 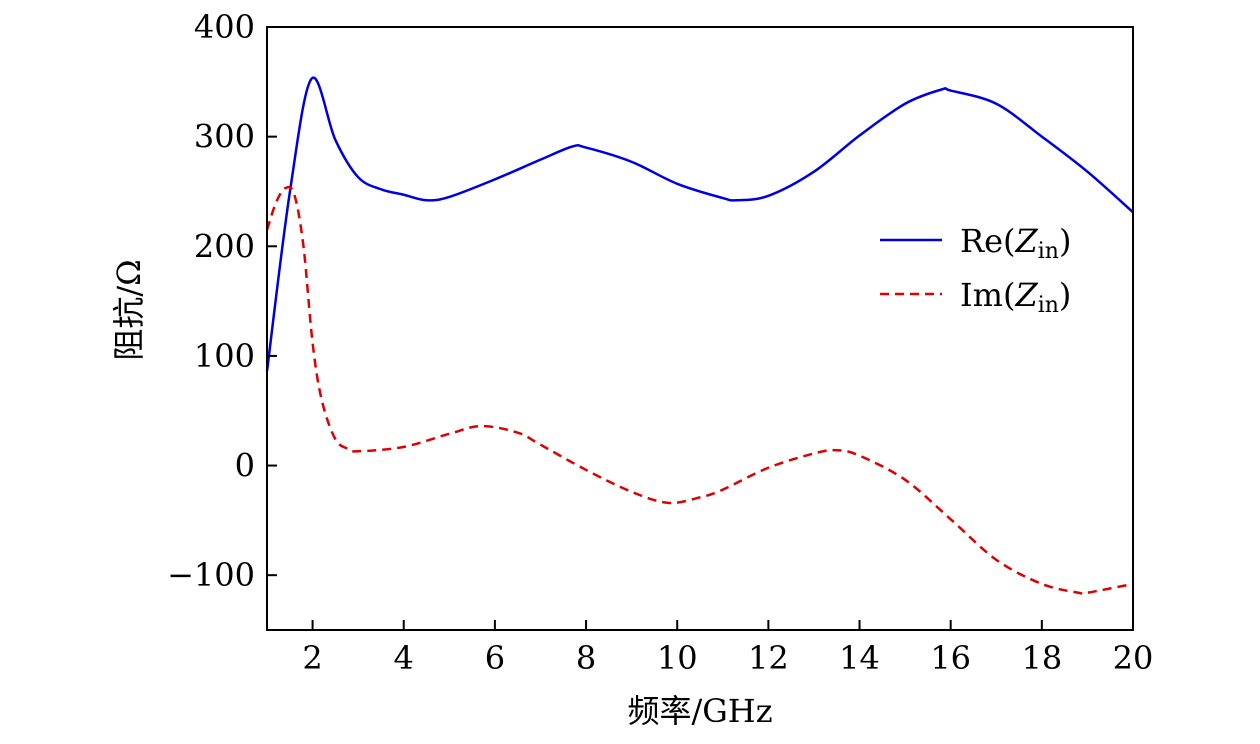 What do you see at coordinates (586, 658) in the screenshot?
I see `x-tick-label: 8` at bounding box center [586, 658].